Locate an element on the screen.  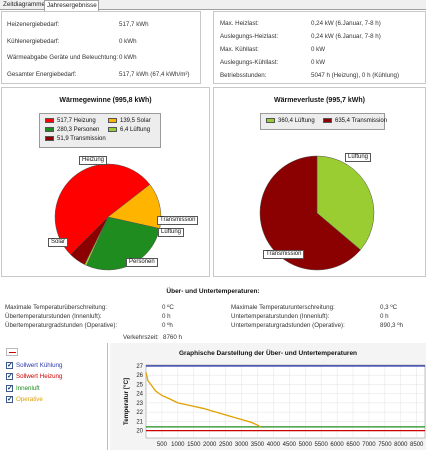
pie-label-solar: Solar is located at coordinates (58, 242).